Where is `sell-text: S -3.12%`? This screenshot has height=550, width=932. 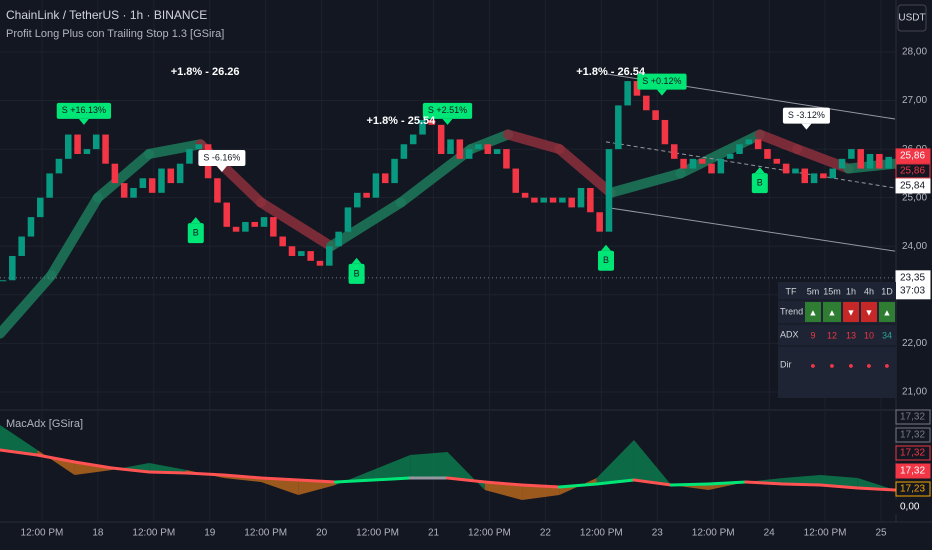 sell-text: S -3.12% is located at coordinates (806, 115).